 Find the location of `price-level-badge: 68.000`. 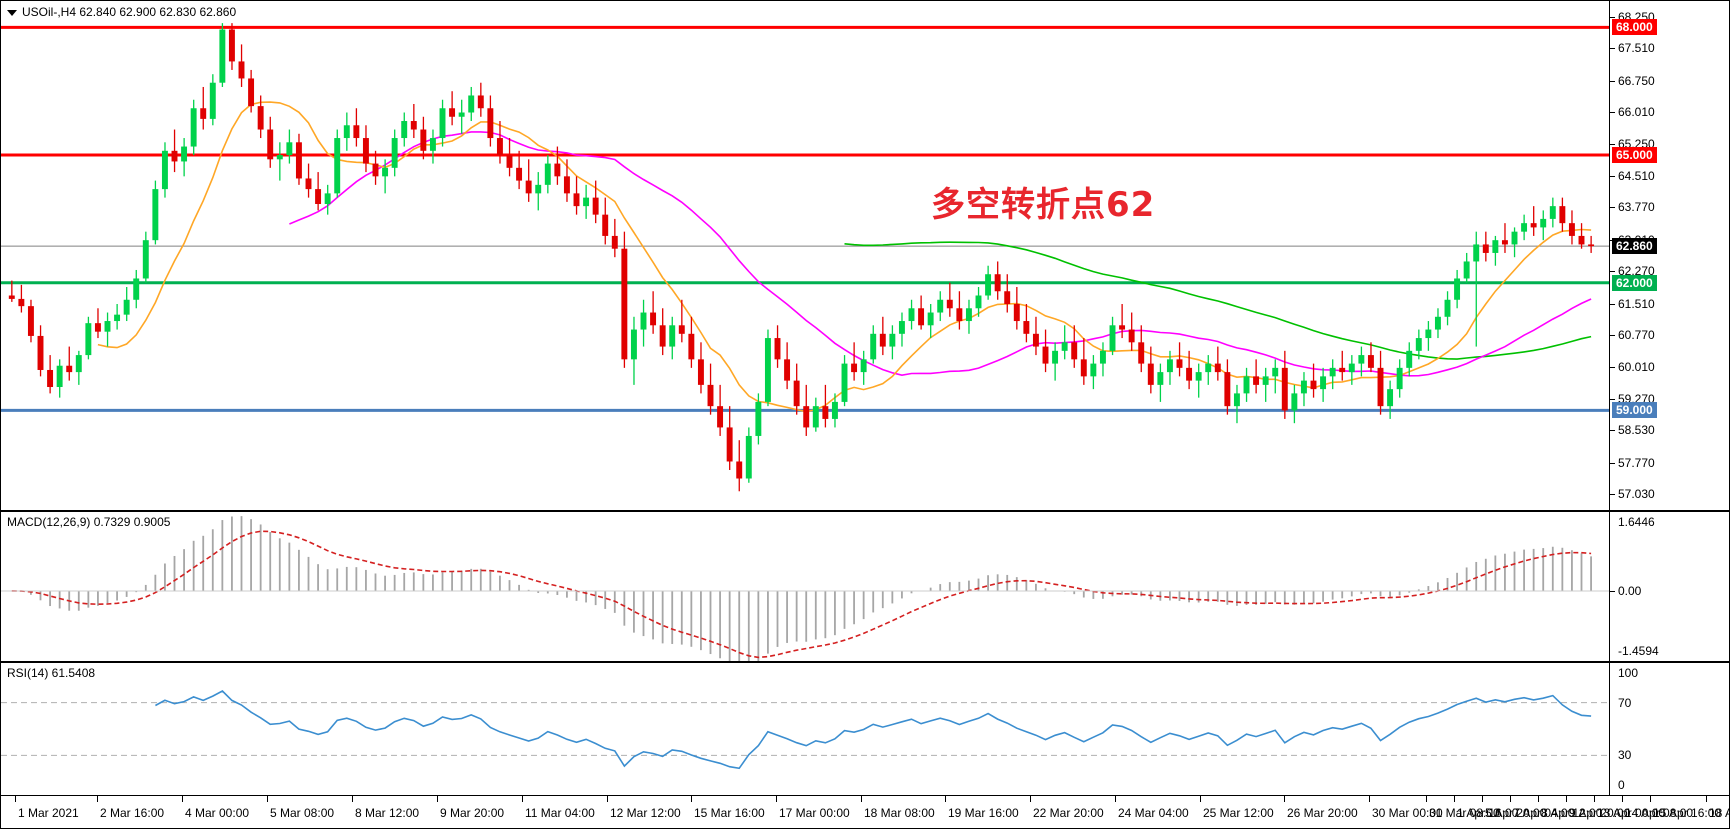

price-level-badge: 68.000 is located at coordinates (1634, 27).